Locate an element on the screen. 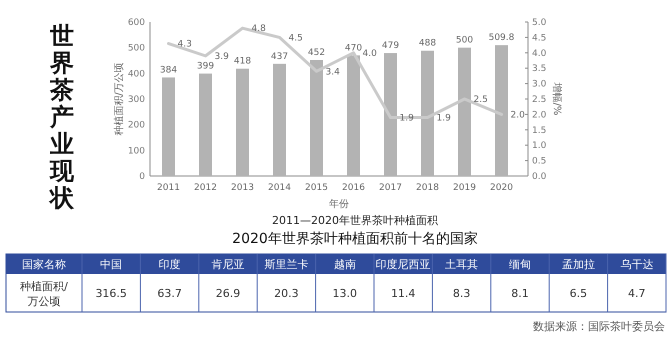  x-axis-title: 年份 is located at coordinates (339, 204).